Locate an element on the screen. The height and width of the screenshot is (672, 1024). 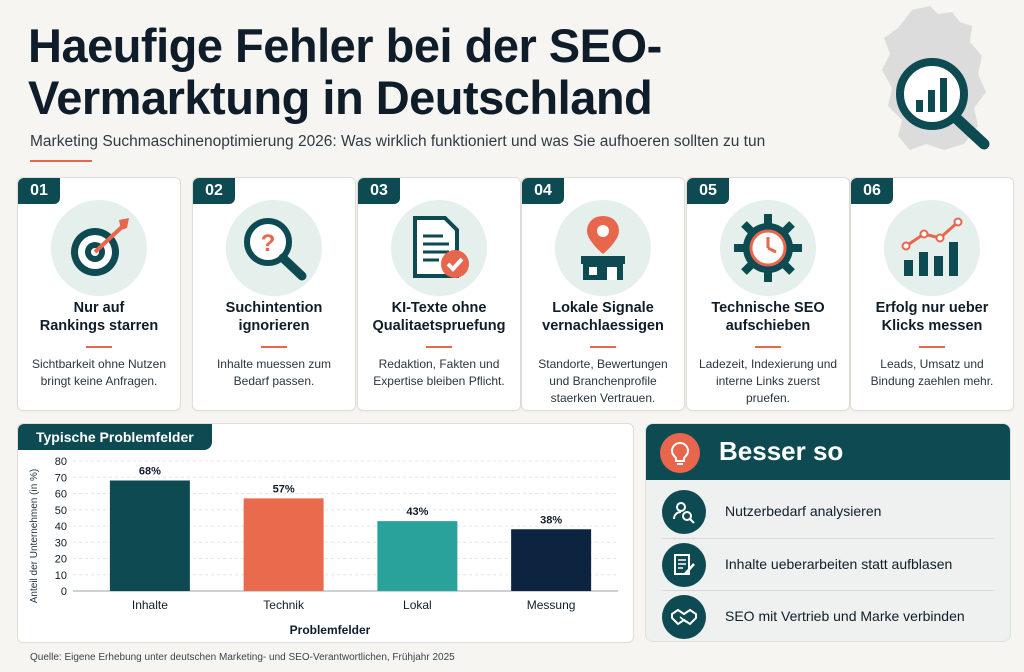
magnifier-question-icon: ? is located at coordinates (274, 248).